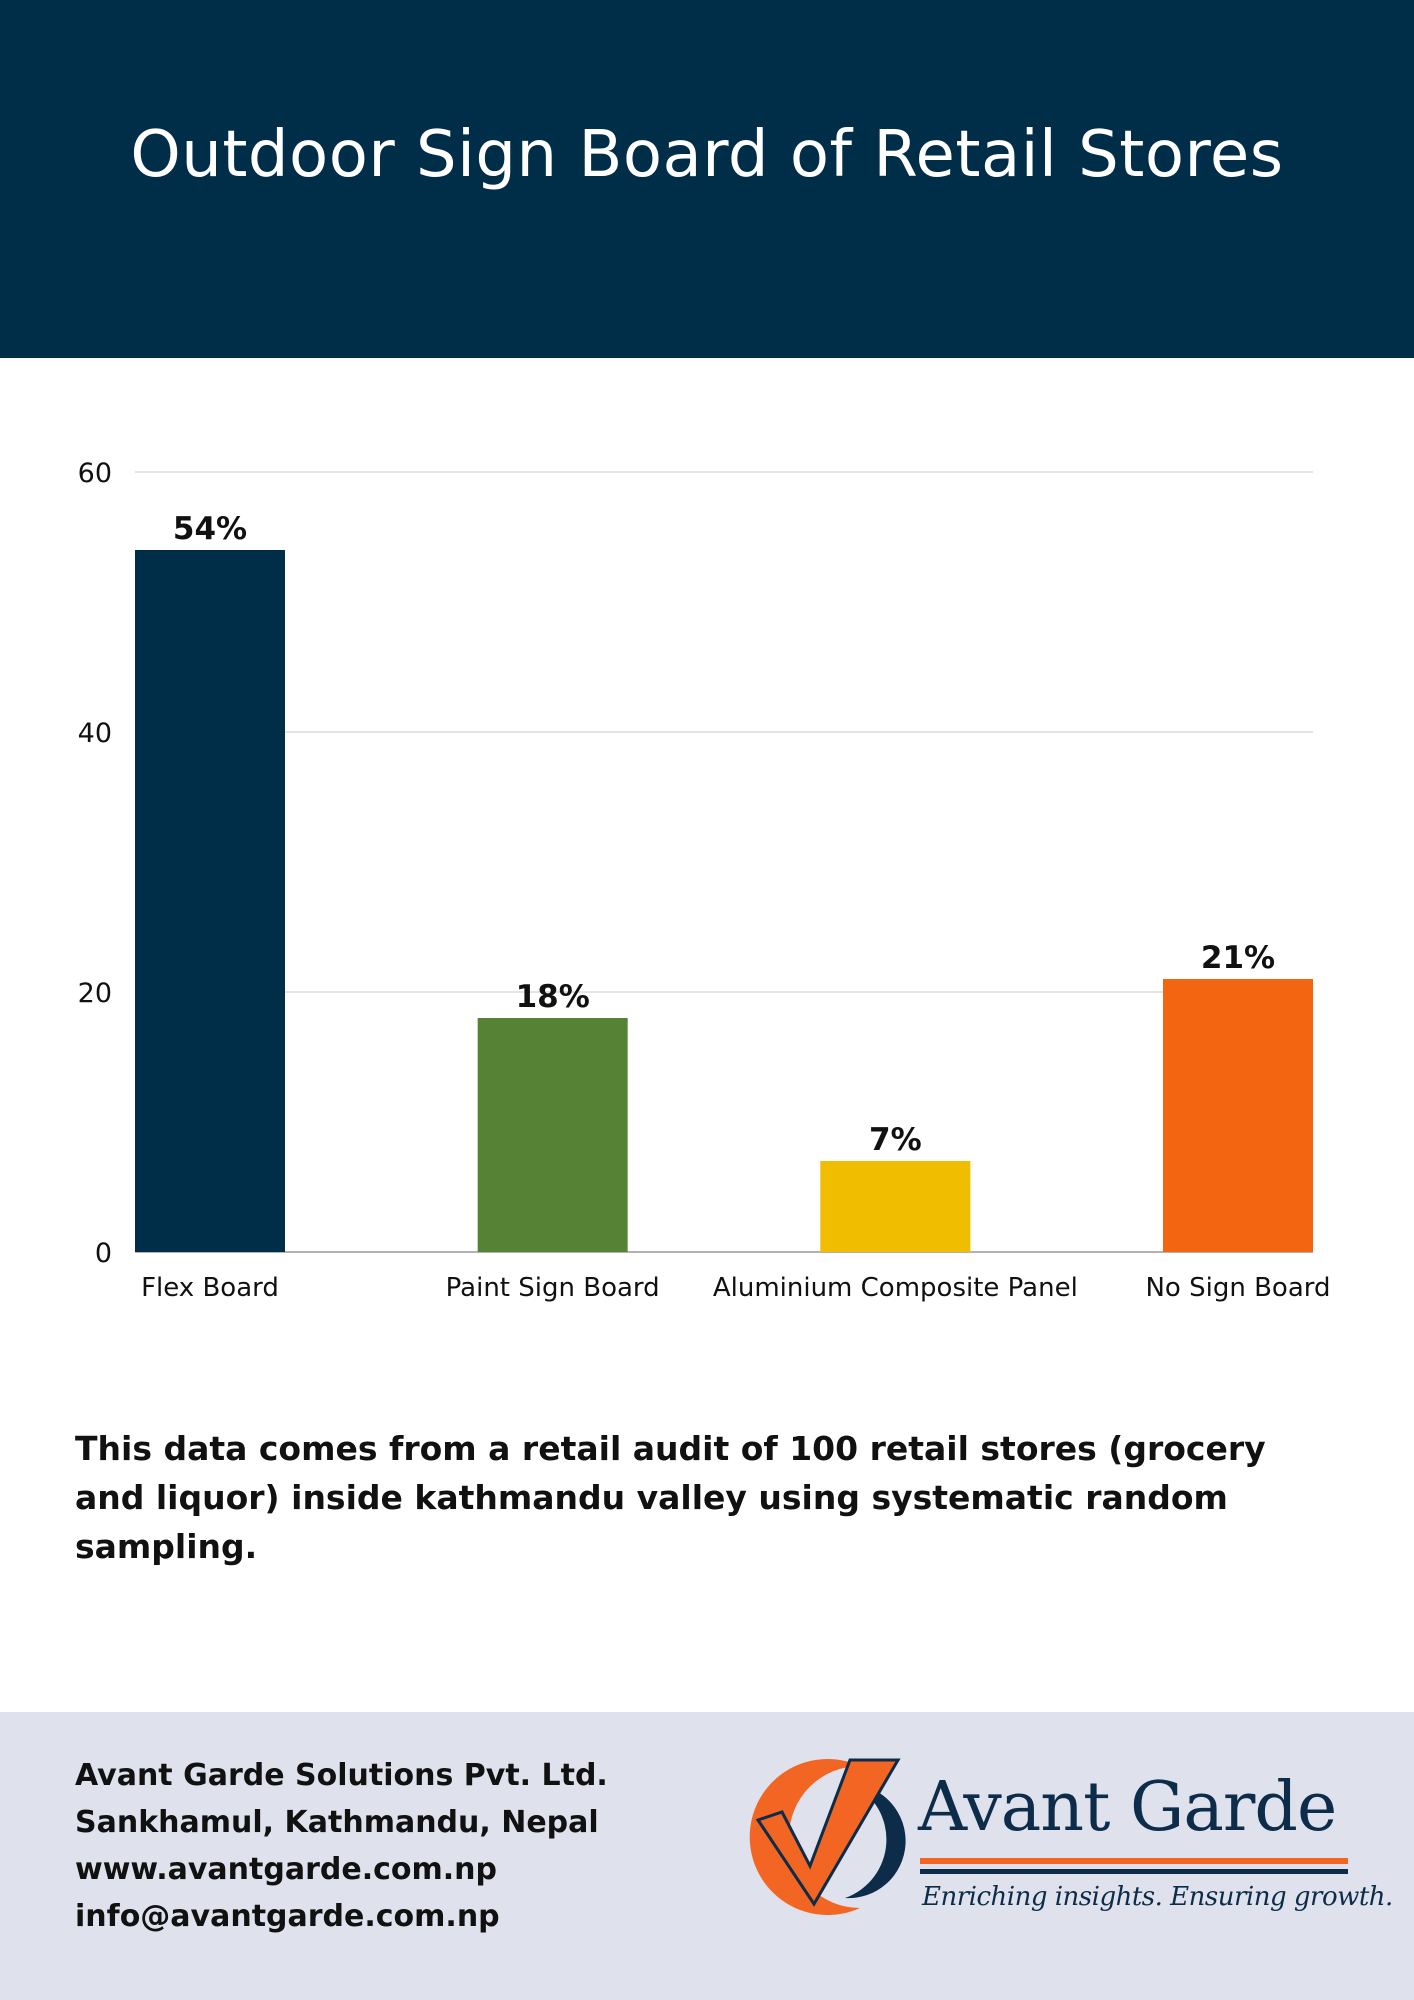 The image size is (1414, 2000). I want to click on logo-wordmark: Avant Garde, so click(1127, 1807).